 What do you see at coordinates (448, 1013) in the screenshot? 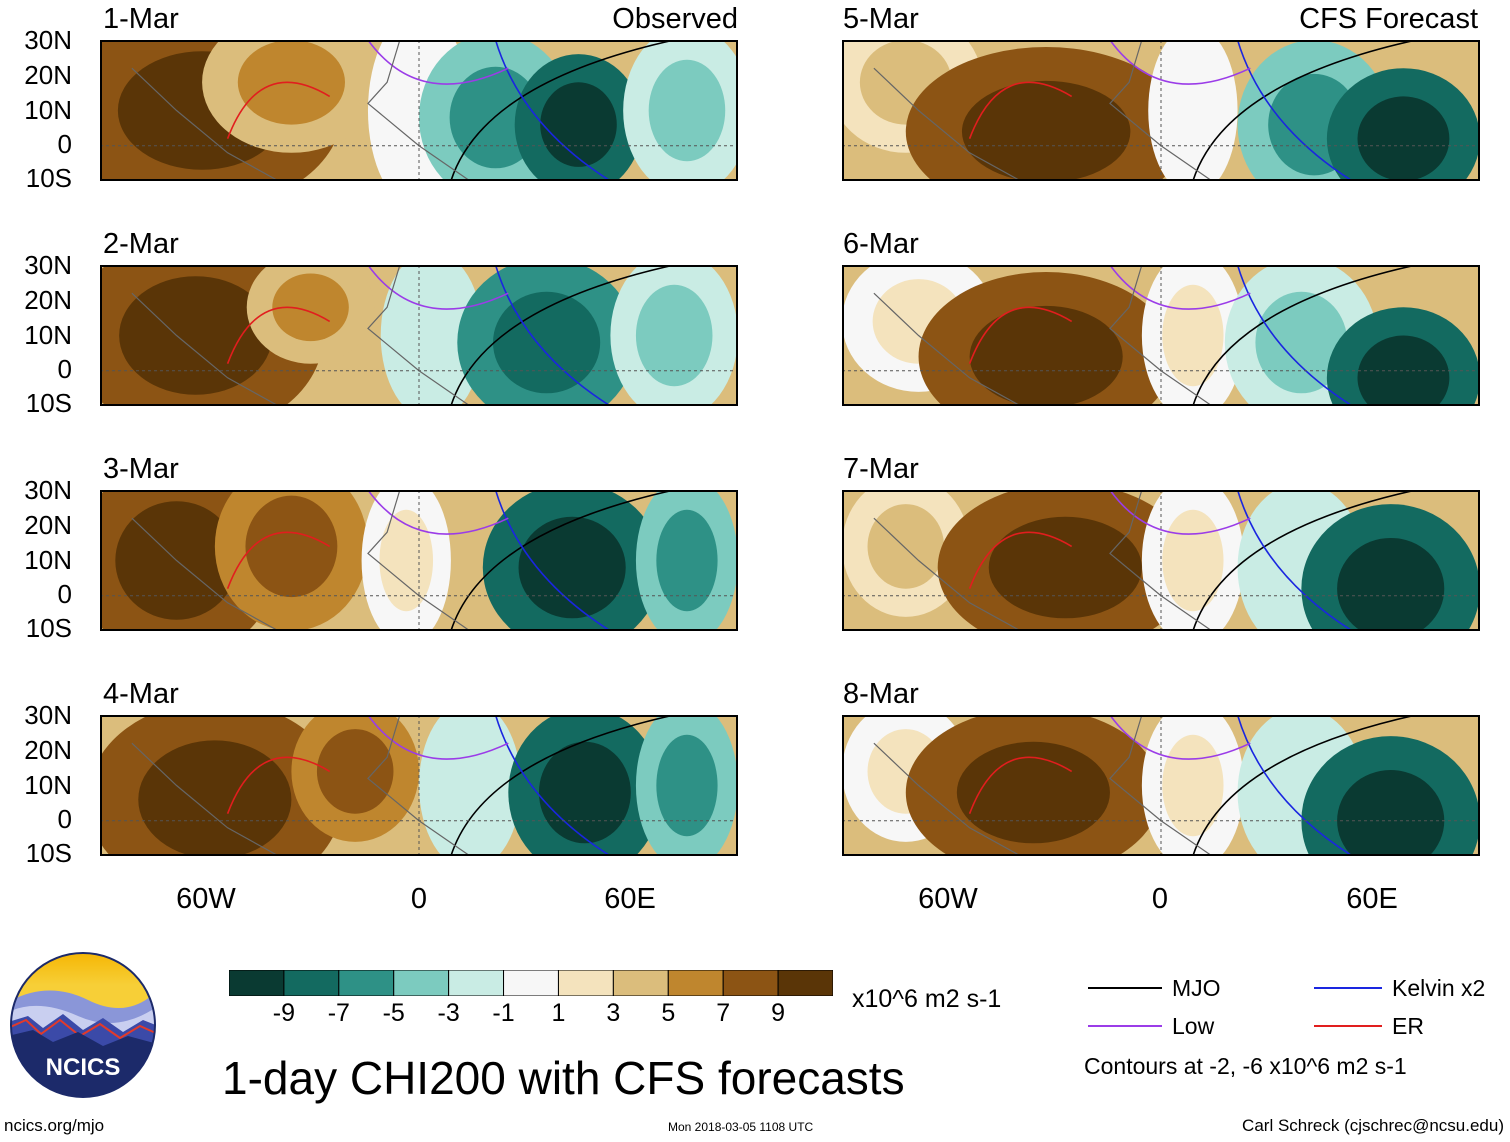
I see `colorbar-tick-label: -3` at bounding box center [448, 1013].